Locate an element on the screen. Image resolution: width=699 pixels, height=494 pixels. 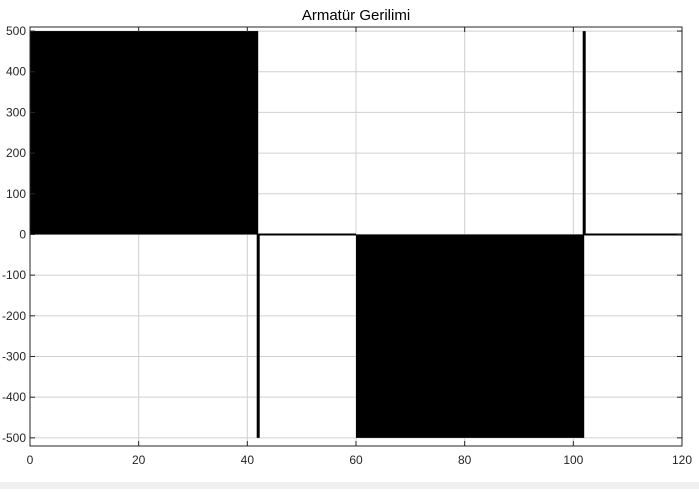
y-tick-label: -200 is located at coordinates (14, 316).